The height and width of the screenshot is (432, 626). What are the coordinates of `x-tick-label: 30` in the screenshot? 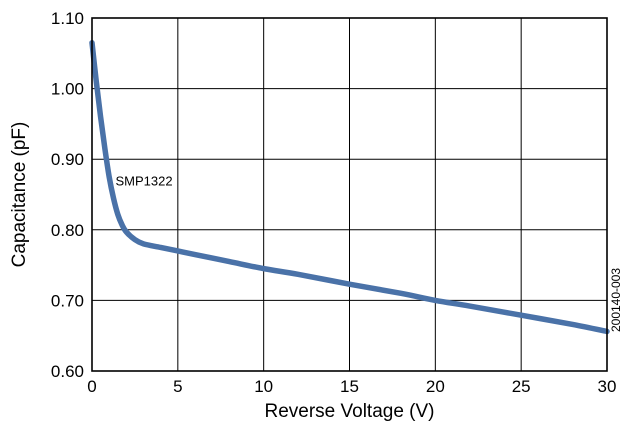 It's located at (607, 386).